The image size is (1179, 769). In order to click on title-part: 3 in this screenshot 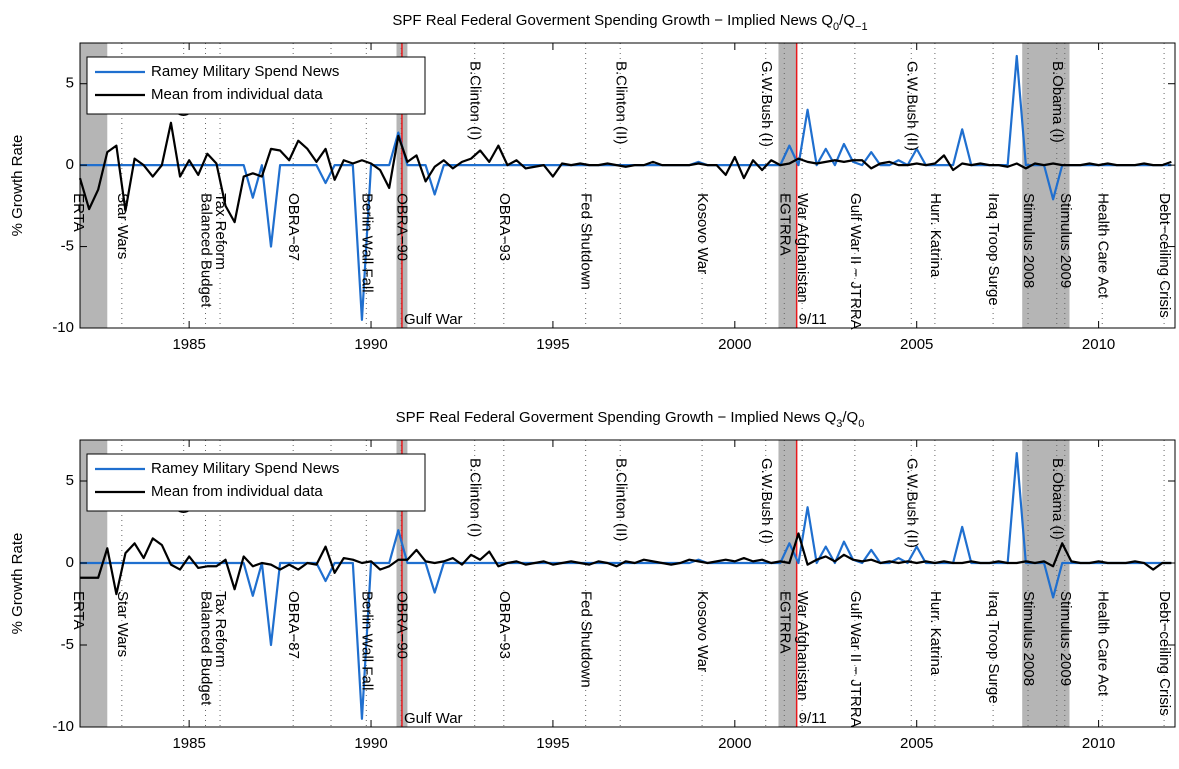, I will do `click(839, 424)`.